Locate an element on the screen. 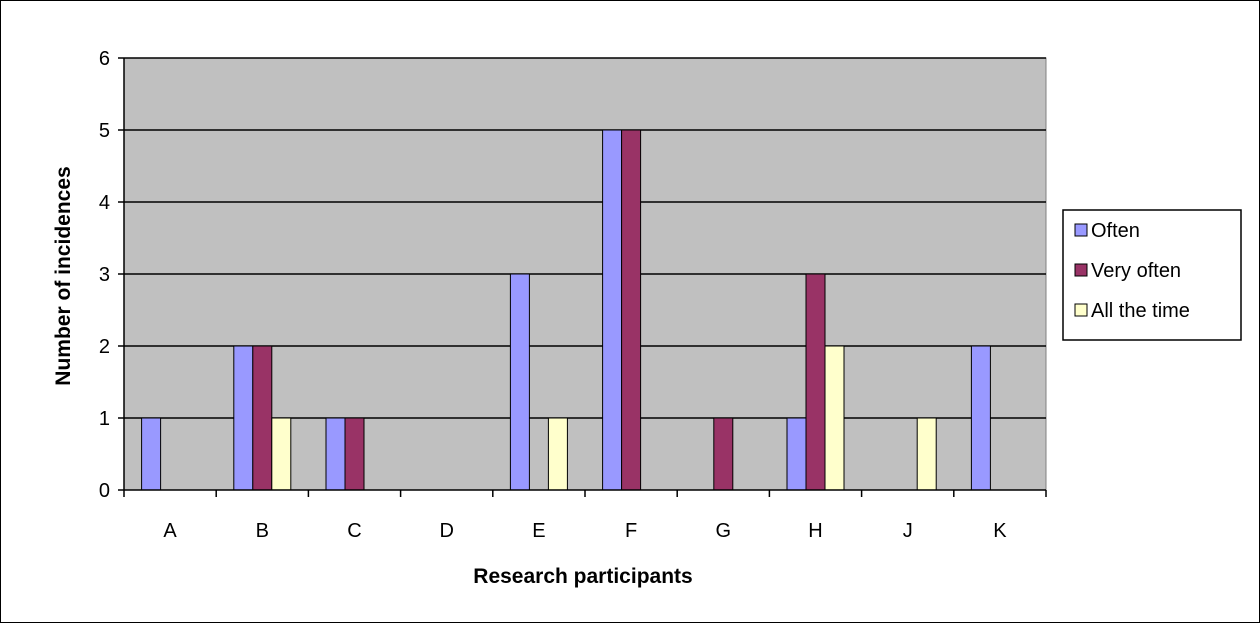  bar-j-all-the-time is located at coordinates (926, 454).